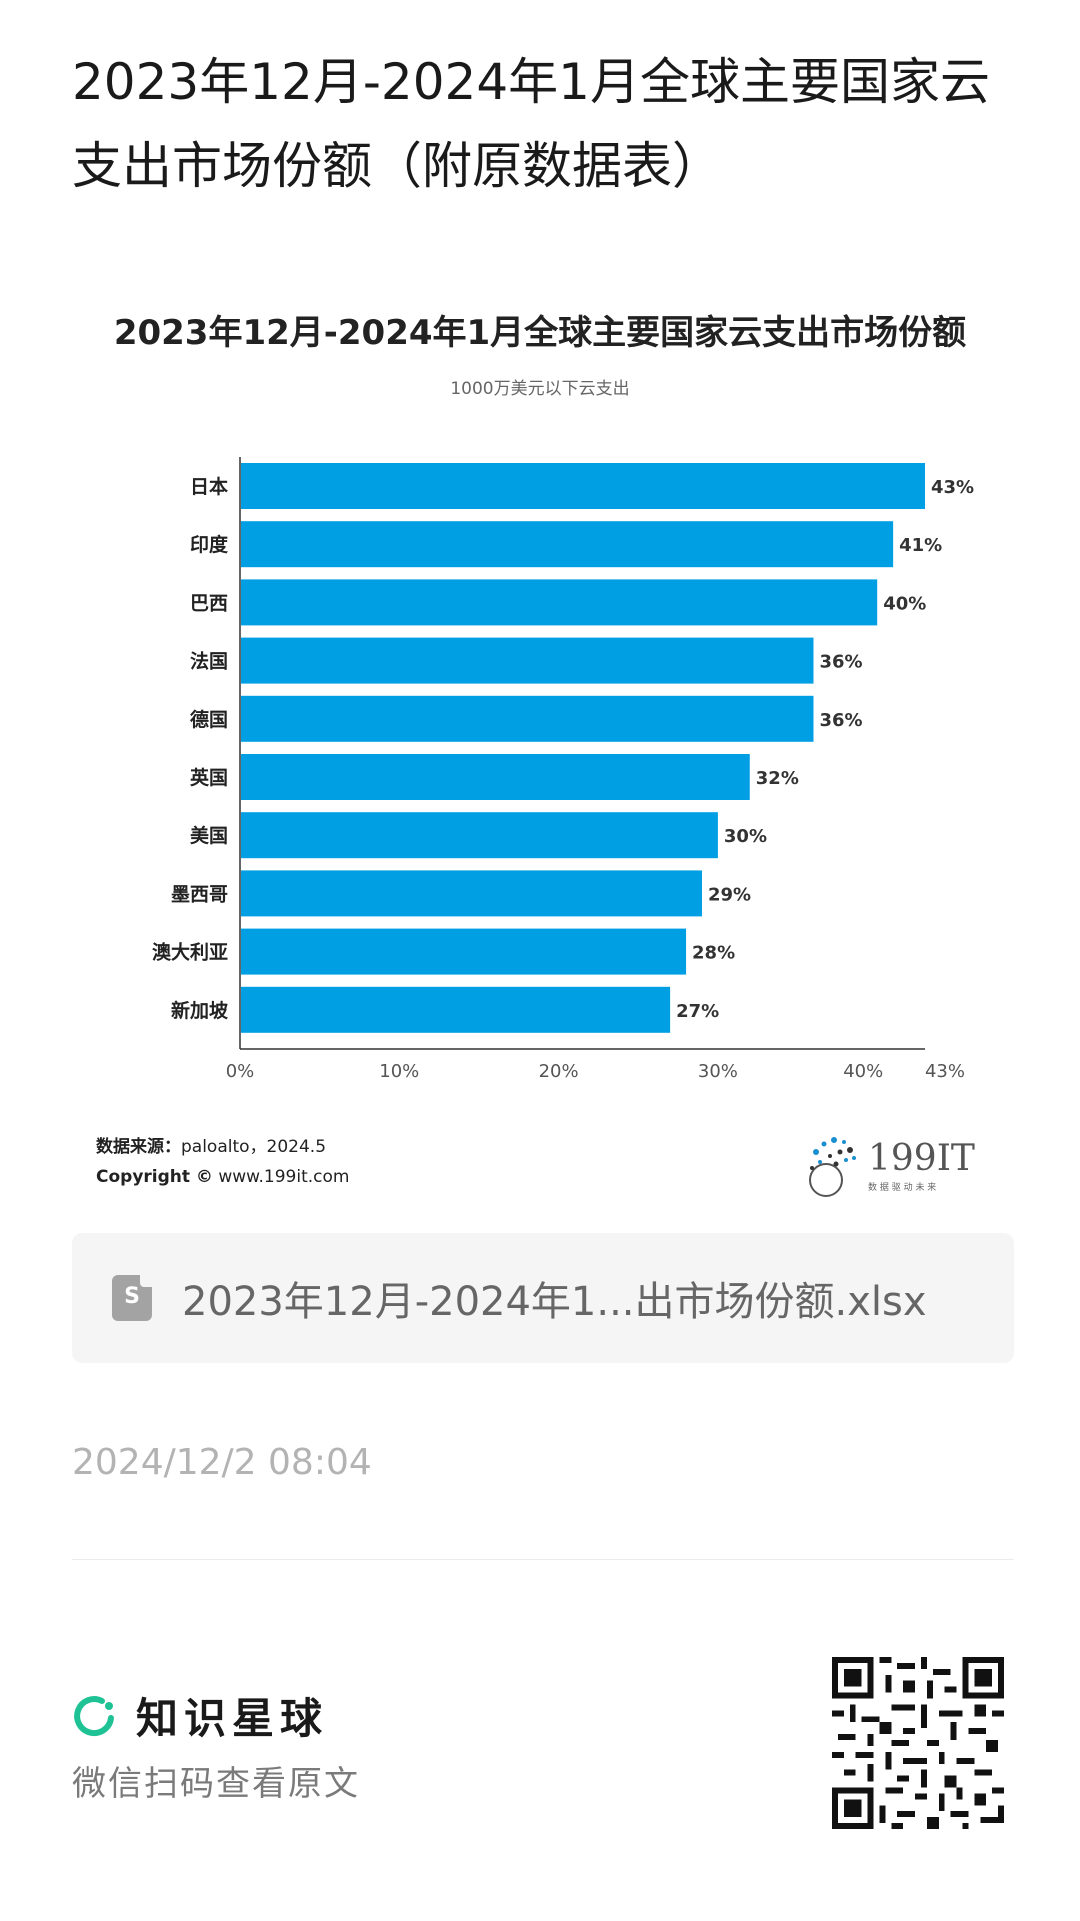 The width and height of the screenshot is (1080, 1921). Describe the element at coordinates (209, 486) in the screenshot. I see `category-label: 日本` at that location.